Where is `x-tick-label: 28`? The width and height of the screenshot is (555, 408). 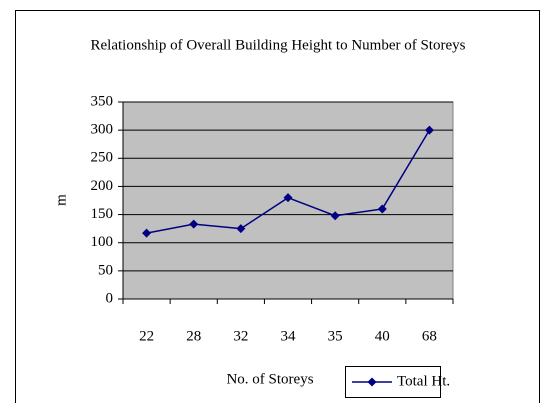 x-tick-label: 28 is located at coordinates (193, 336).